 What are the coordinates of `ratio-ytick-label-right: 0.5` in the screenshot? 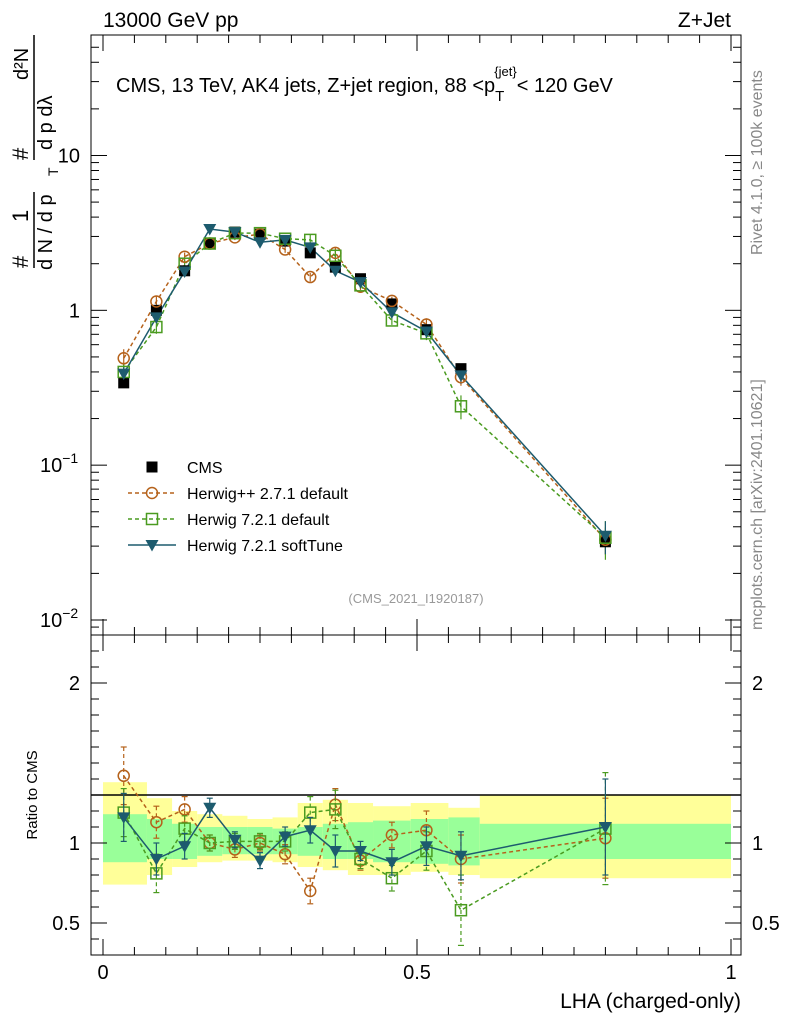 It's located at (766, 924).